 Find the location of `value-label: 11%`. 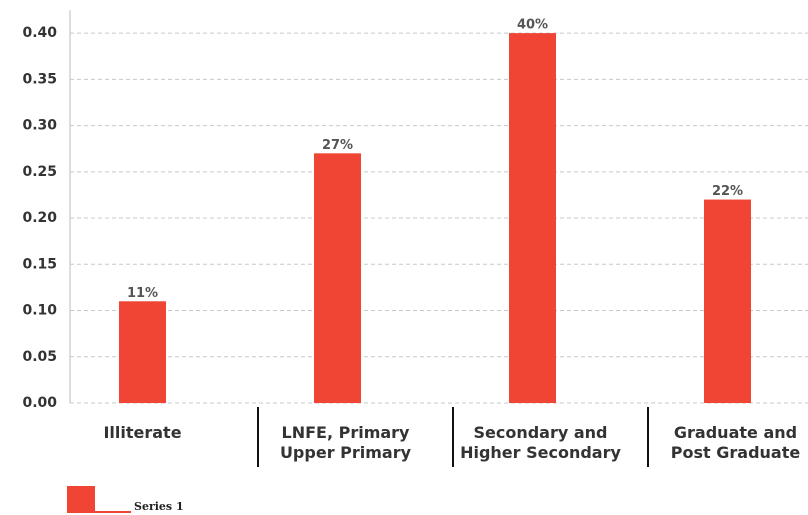

value-label: 11% is located at coordinates (142, 293).